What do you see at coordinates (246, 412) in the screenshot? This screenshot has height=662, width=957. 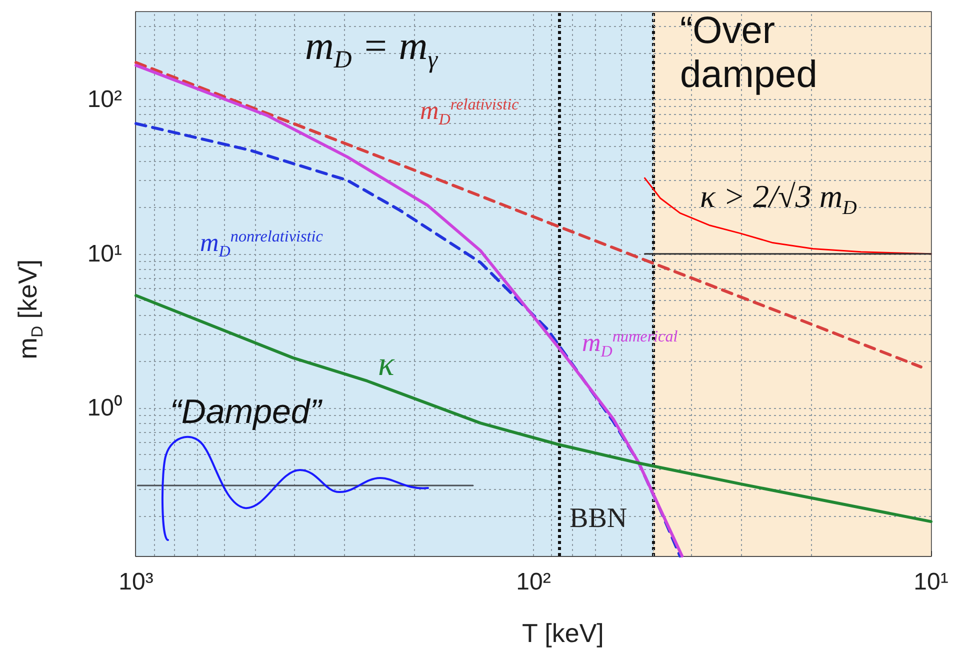 I see `annotation: “Damped”` at bounding box center [246, 412].